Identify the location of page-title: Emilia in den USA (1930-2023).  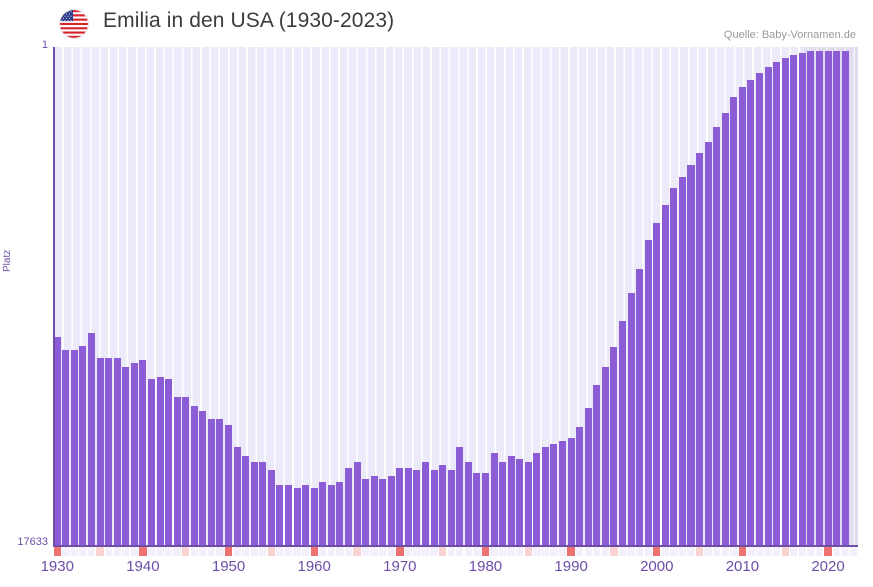
(249, 20).